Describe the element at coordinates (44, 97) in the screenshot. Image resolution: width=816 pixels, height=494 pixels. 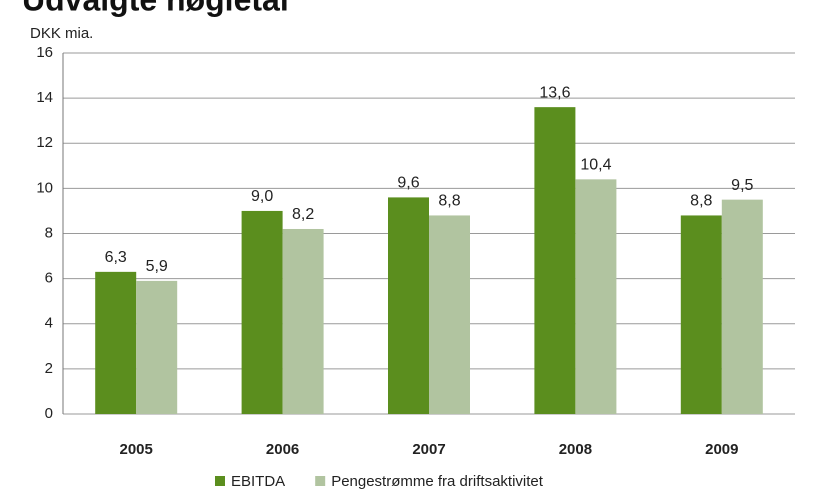
I see `y-tick-label: 14` at that location.